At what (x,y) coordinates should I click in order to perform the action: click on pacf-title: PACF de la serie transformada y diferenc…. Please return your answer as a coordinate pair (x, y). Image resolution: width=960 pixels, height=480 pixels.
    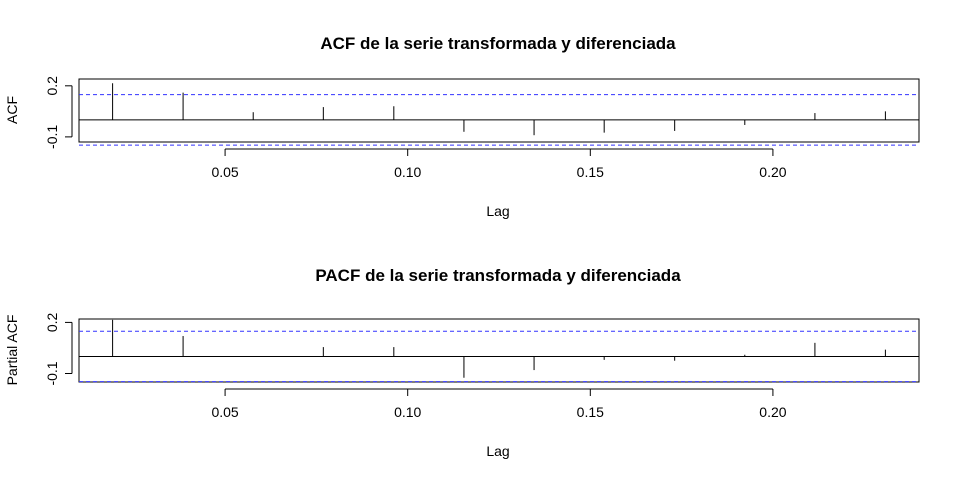
    Looking at the image, I should click on (498, 275).